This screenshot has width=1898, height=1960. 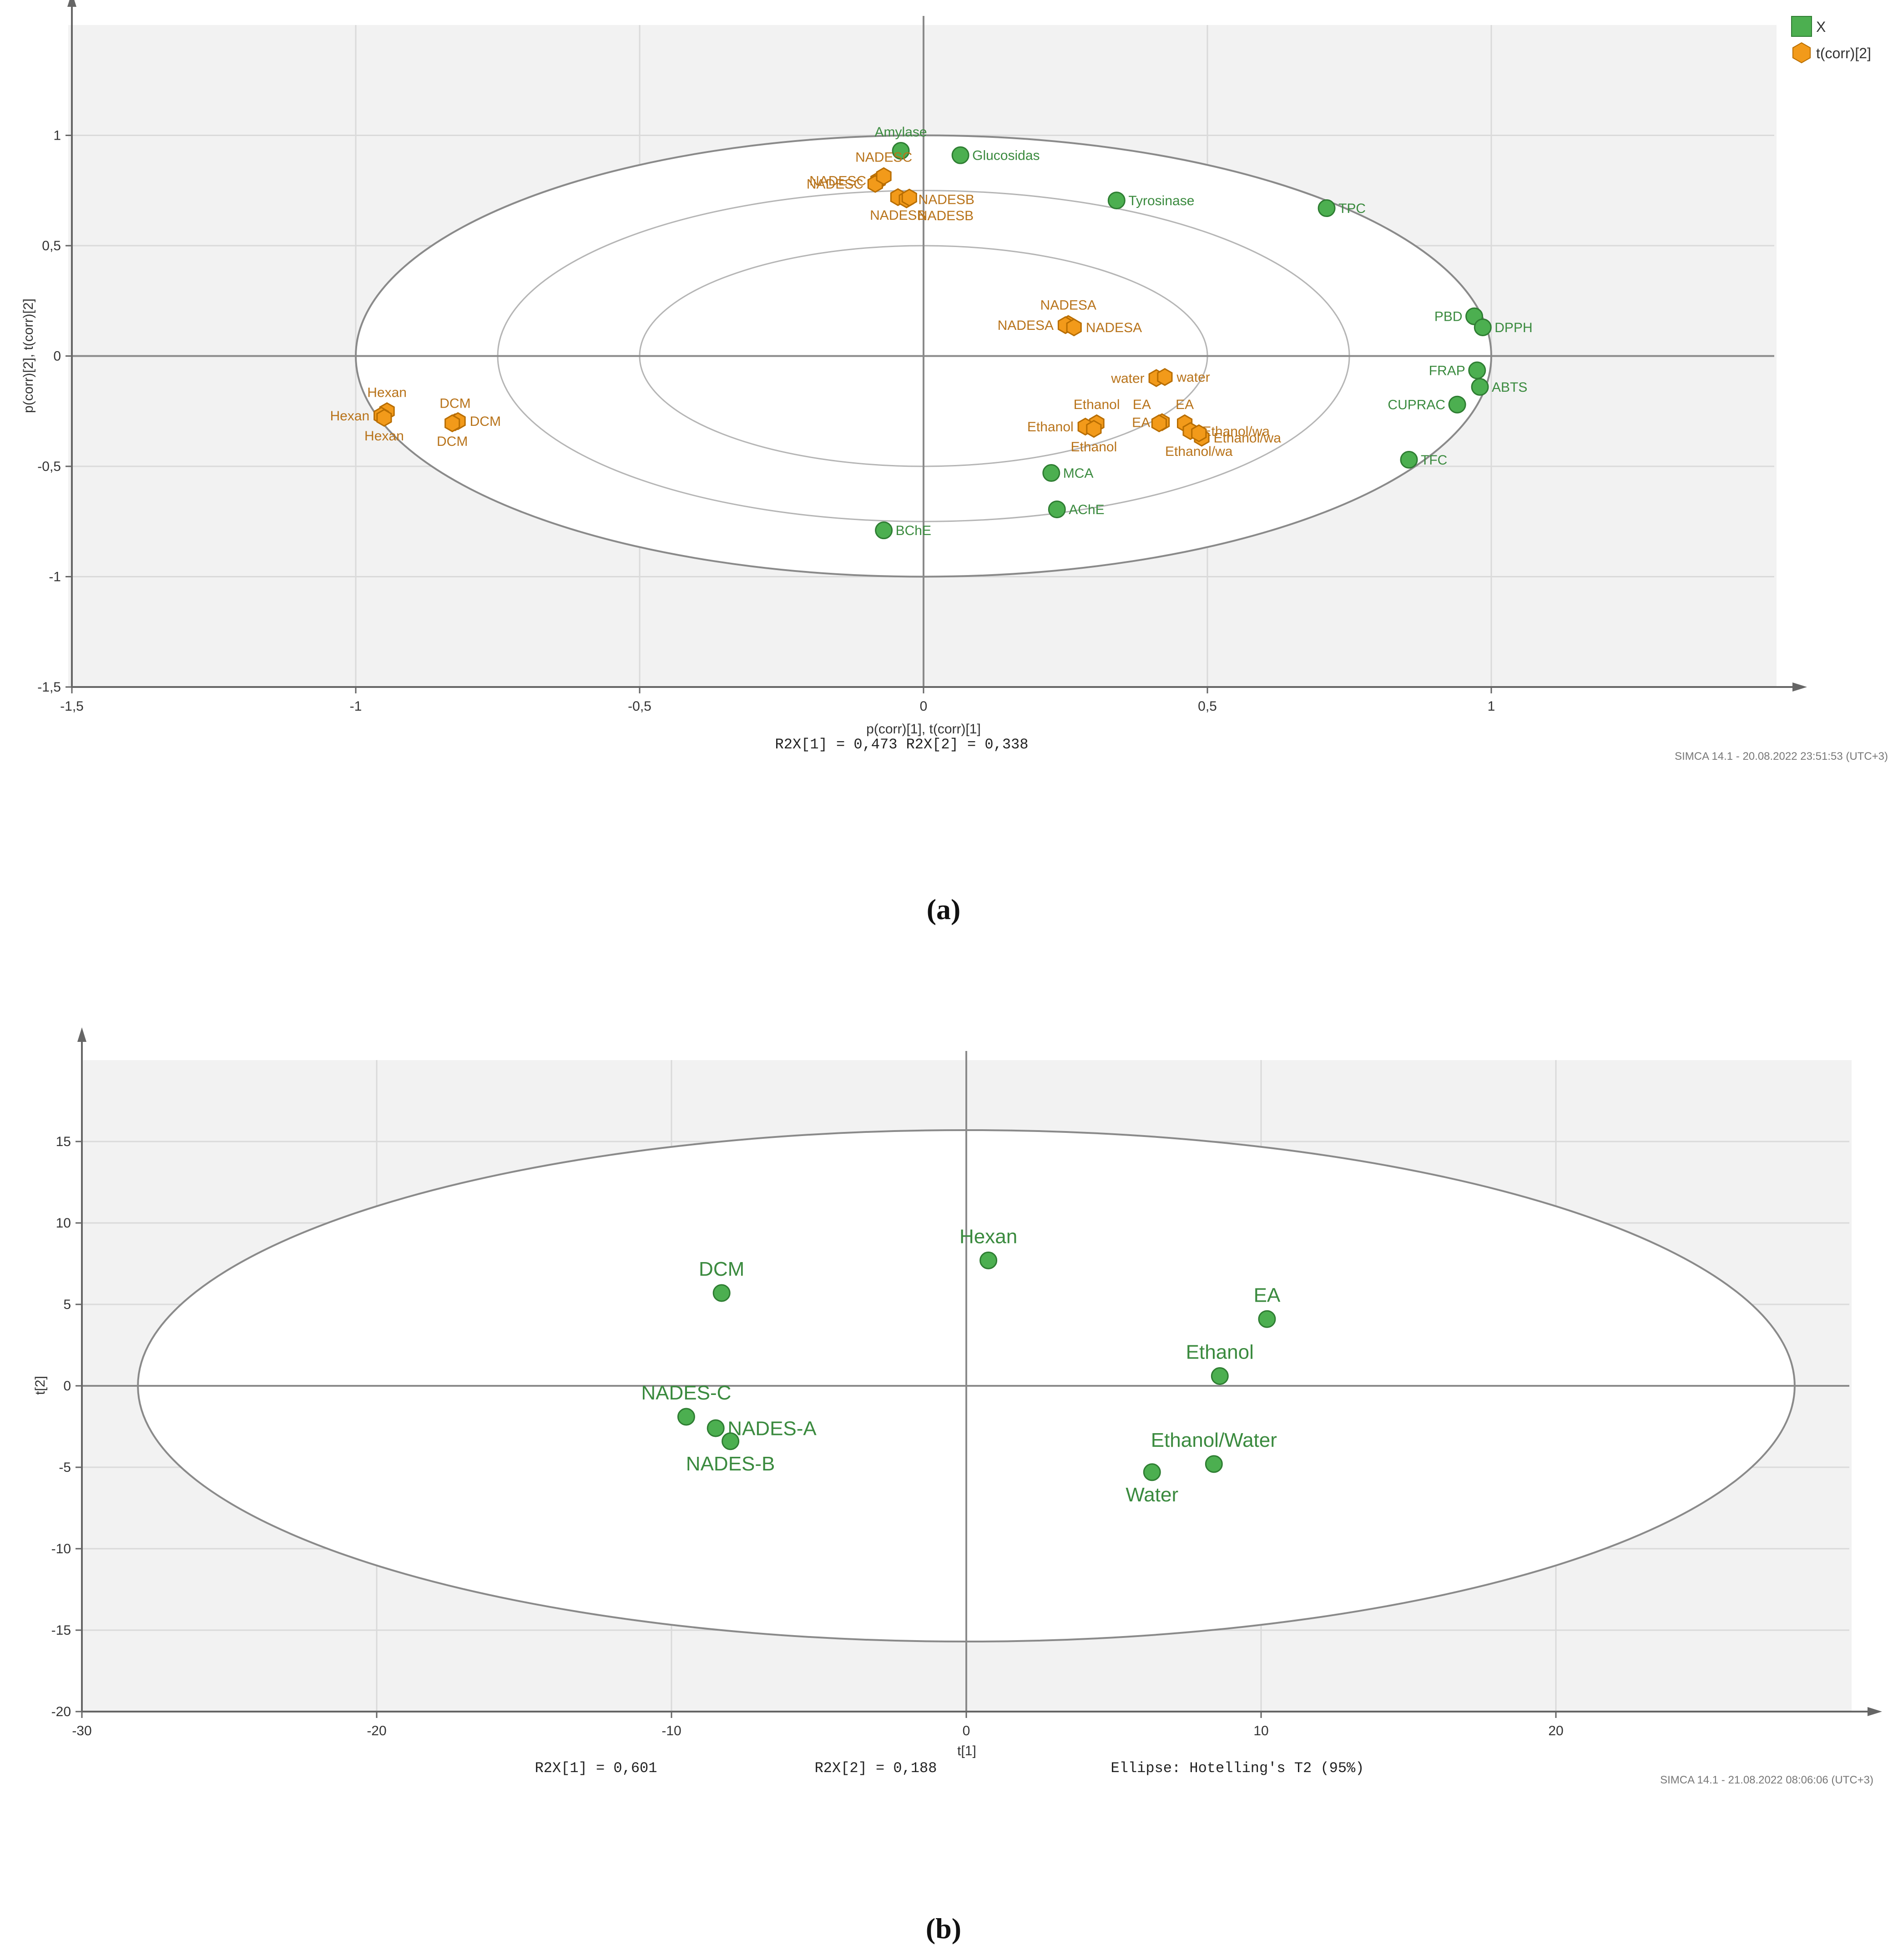 What do you see at coordinates (1447, 371) in the screenshot?
I see `point-label: FRAP` at bounding box center [1447, 371].